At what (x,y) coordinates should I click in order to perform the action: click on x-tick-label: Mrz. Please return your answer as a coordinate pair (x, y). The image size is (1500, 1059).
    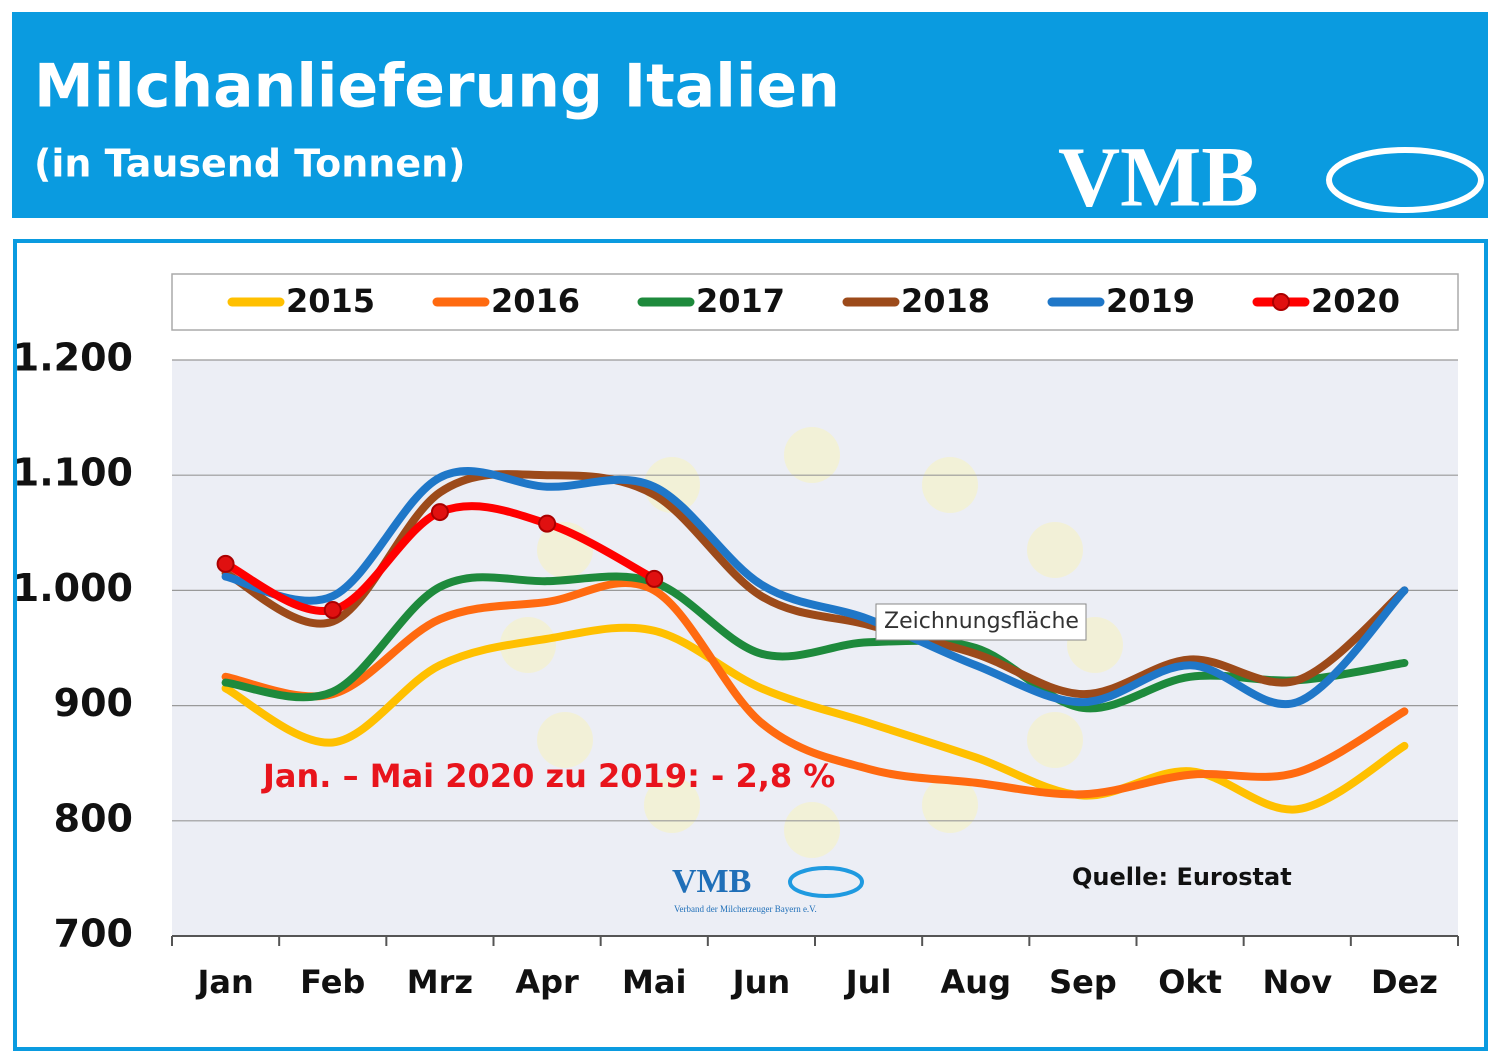
    Looking at the image, I should click on (440, 982).